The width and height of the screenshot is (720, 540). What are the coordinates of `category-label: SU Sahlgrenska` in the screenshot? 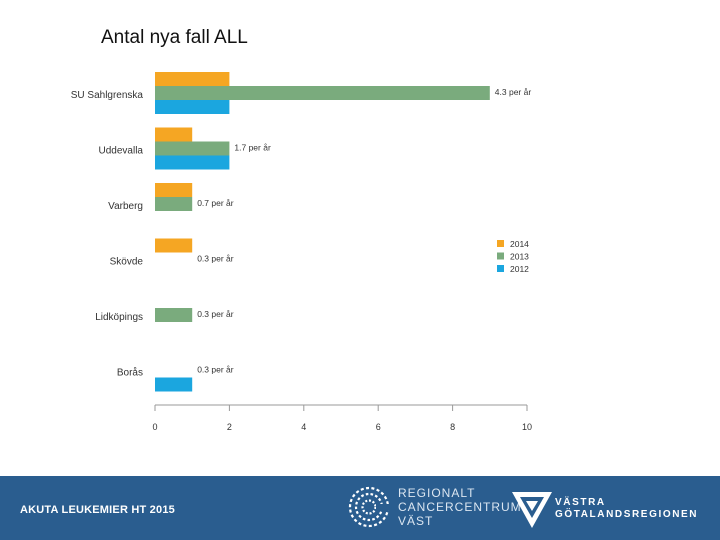 It's located at (107, 95).